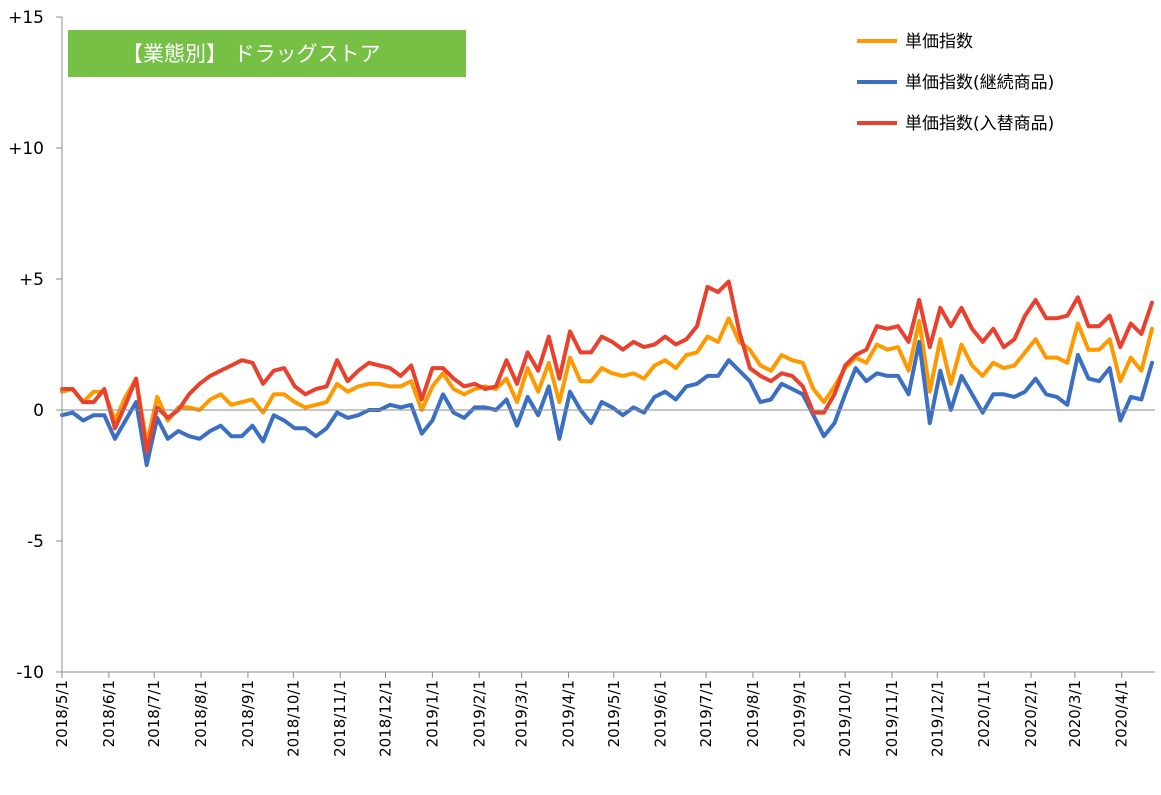  What do you see at coordinates (979, 83) in the screenshot?
I see `legend-label: 単価指数(継続商品)` at bounding box center [979, 83].